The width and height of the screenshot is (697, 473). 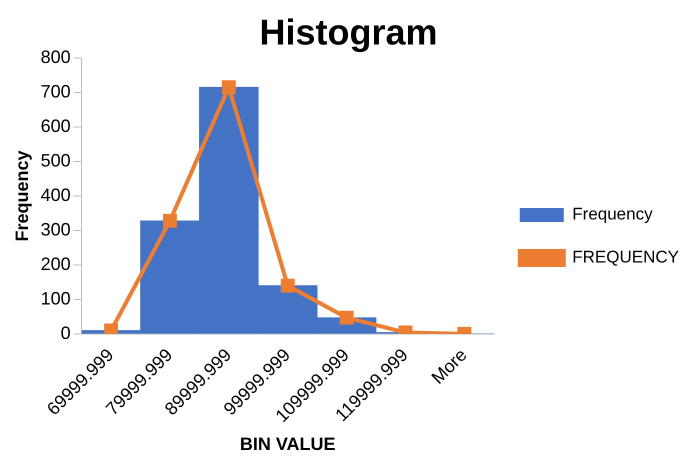 I want to click on y-tick-label: 300, so click(x=55, y=229).